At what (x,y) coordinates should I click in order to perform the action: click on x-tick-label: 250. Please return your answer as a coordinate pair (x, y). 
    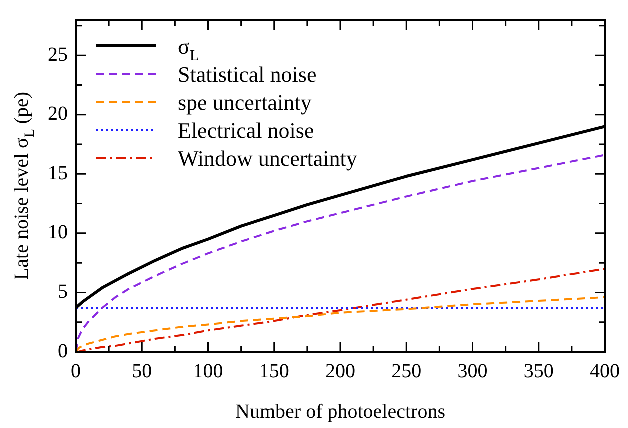
    Looking at the image, I should click on (407, 371).